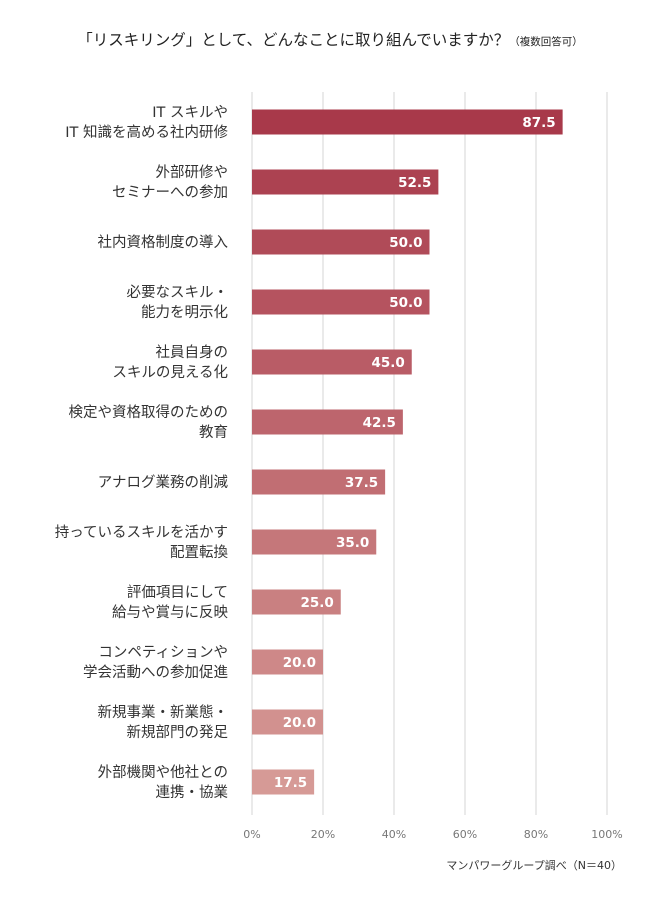 This screenshot has width=660, height=902. I want to click on x-tick-label: 60%, so click(465, 834).